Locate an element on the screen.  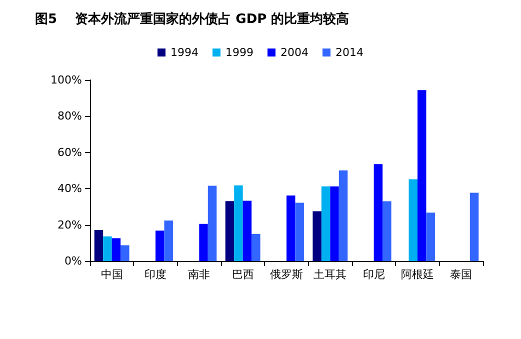
y-tick-label: 80% is located at coordinates (70, 116).